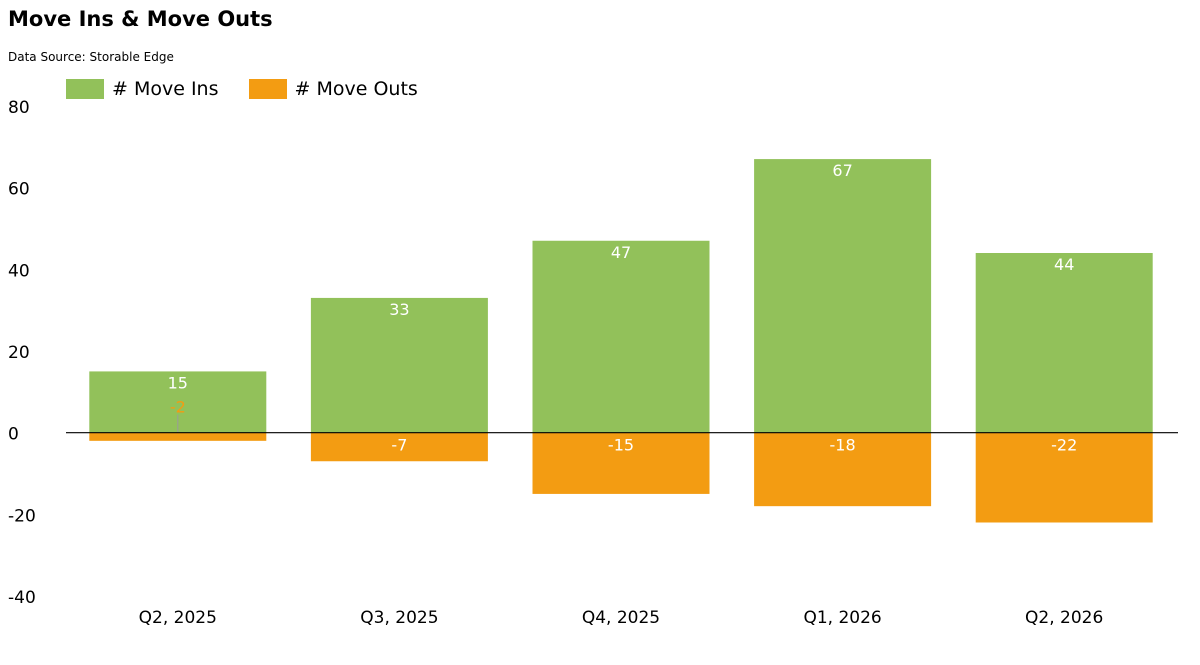  I want to click on y-tick-label: -40, so click(22, 598).